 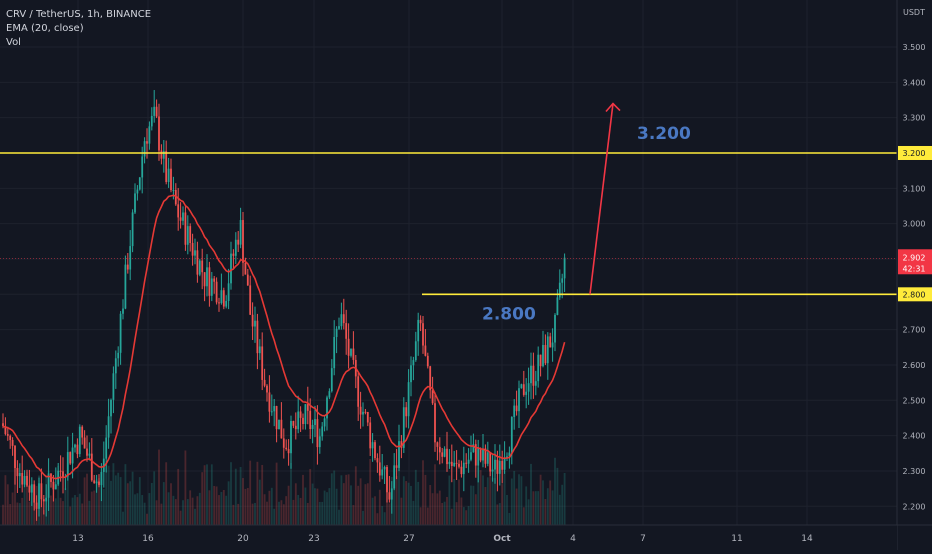 I want to click on symbol-title: CRV / TetherUS, 1h, BINANCE, so click(x=79, y=14).